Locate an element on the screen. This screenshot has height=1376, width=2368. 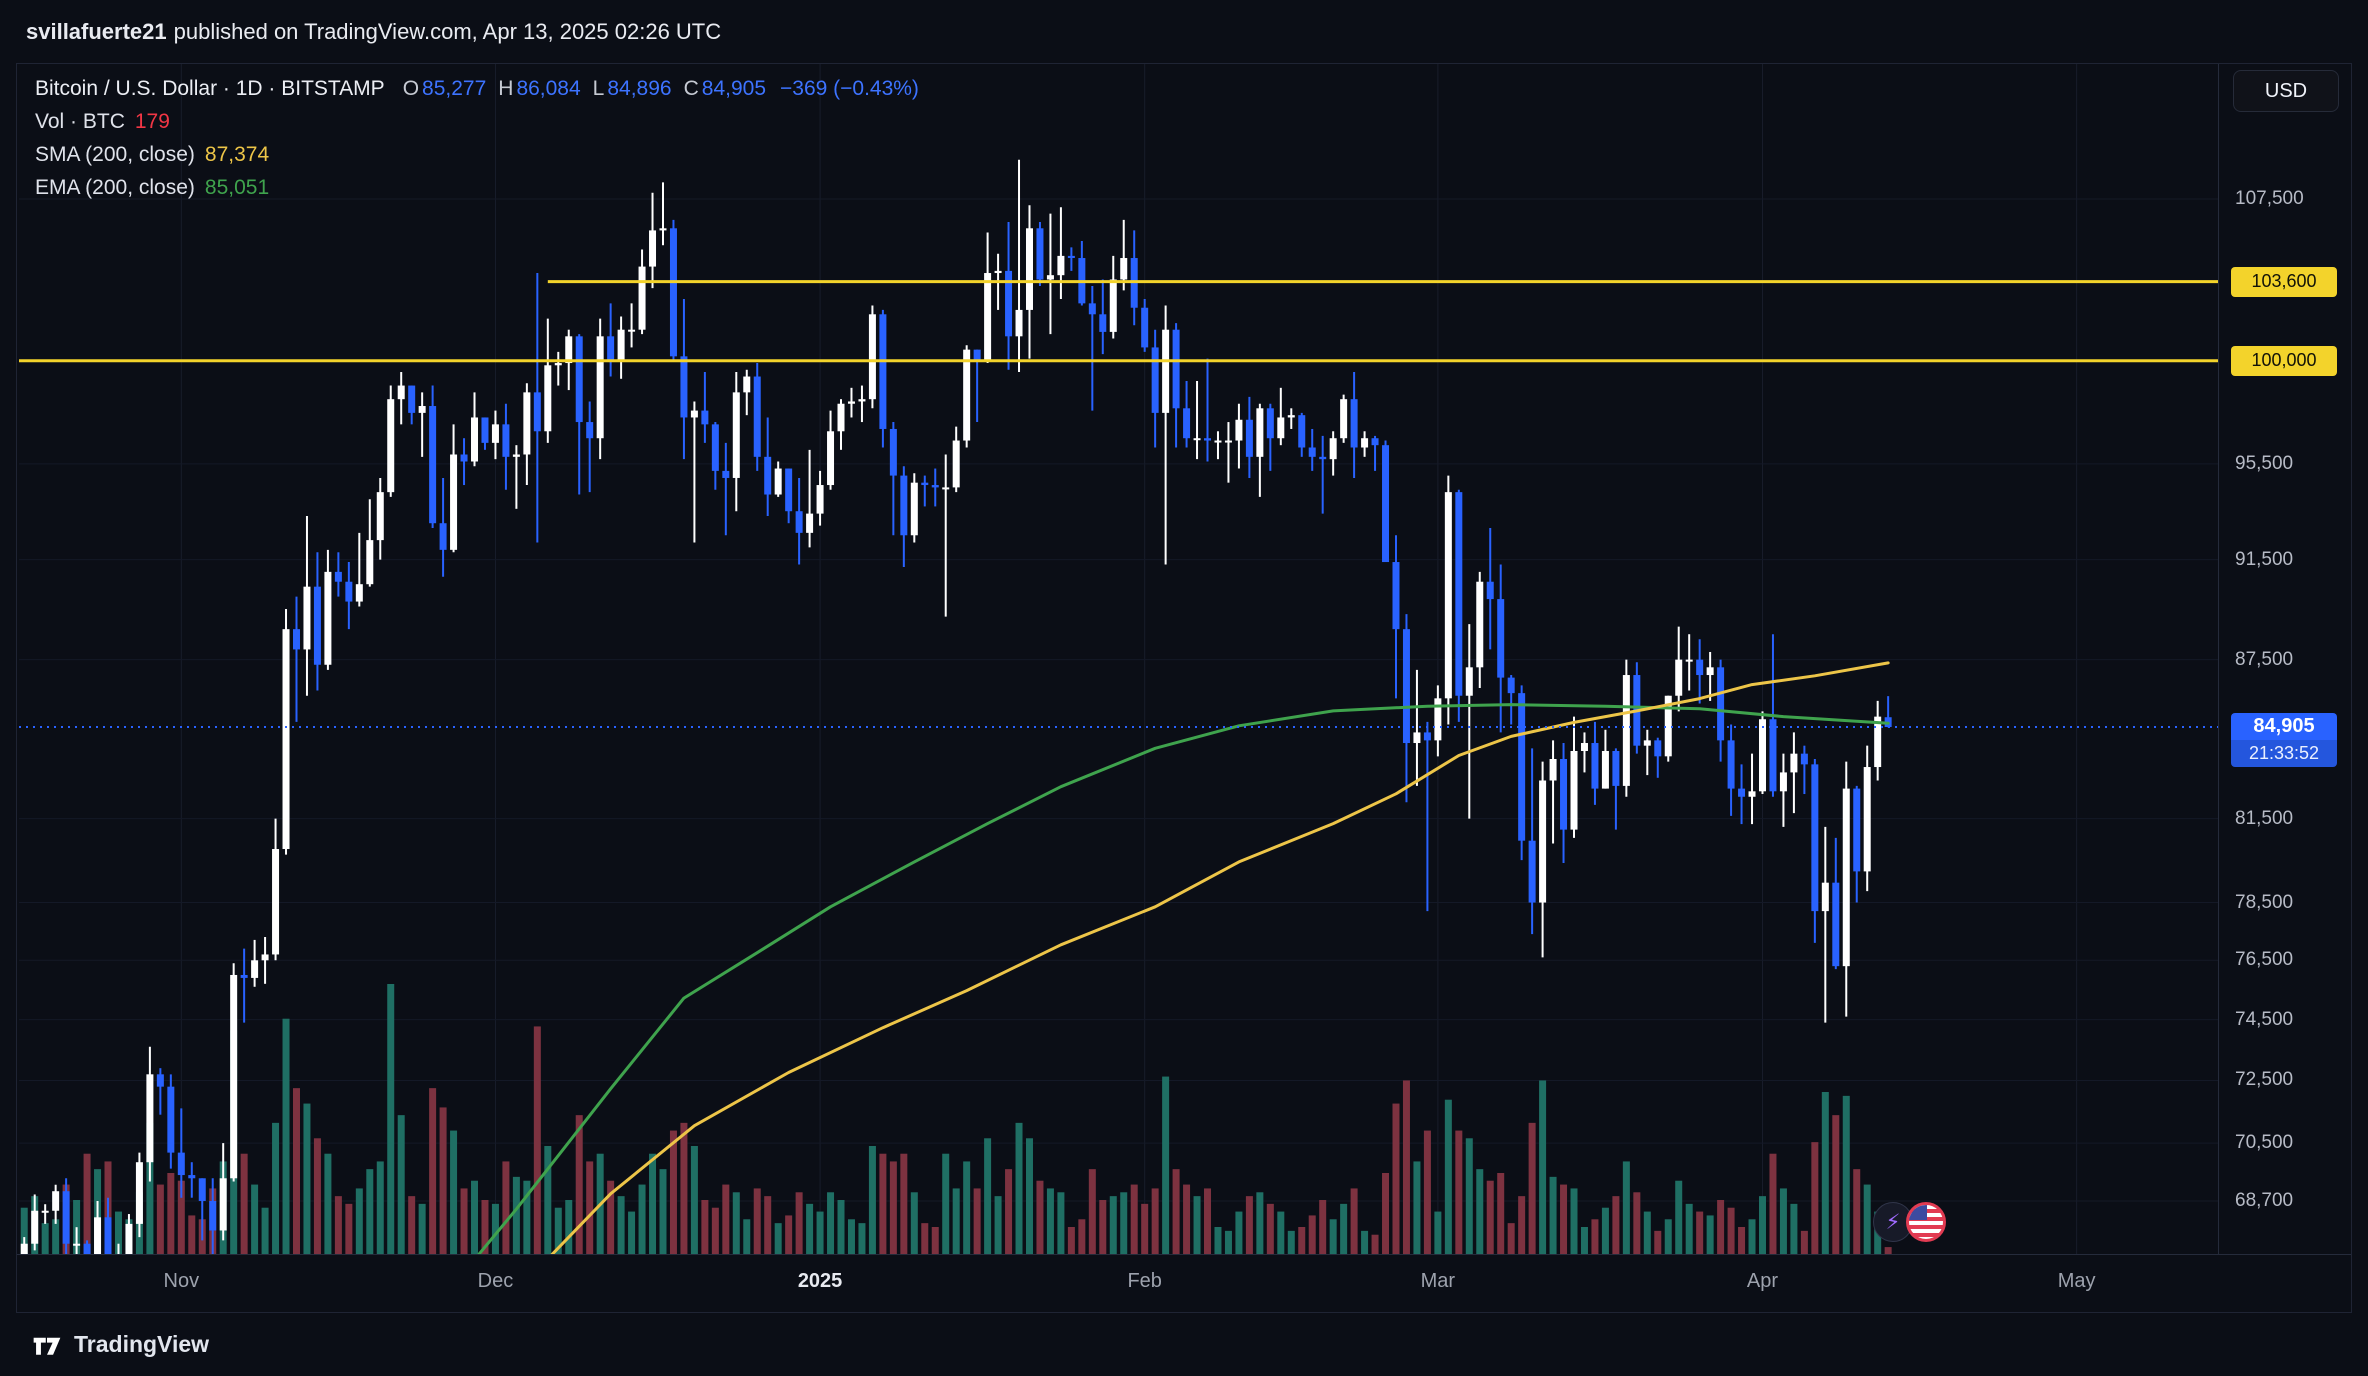
price-tick-label: 76,500 is located at coordinates (2264, 960).